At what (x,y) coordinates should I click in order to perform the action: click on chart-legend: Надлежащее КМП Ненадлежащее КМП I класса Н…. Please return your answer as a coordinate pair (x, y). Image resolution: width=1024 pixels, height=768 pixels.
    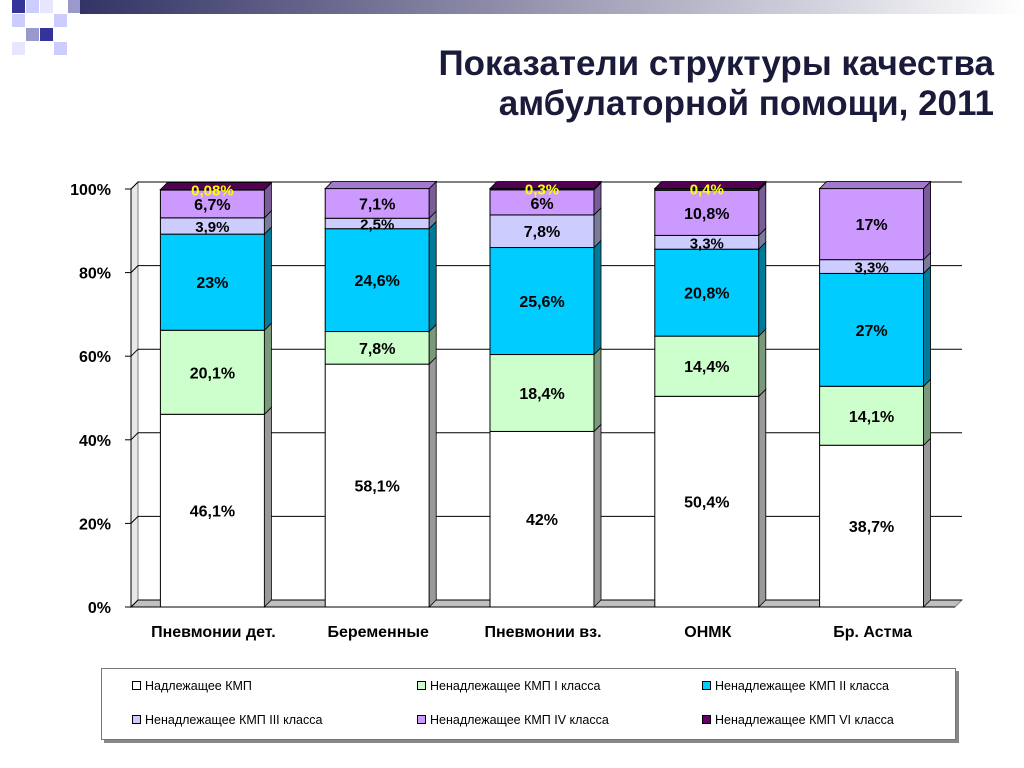
    Looking at the image, I should click on (528, 704).